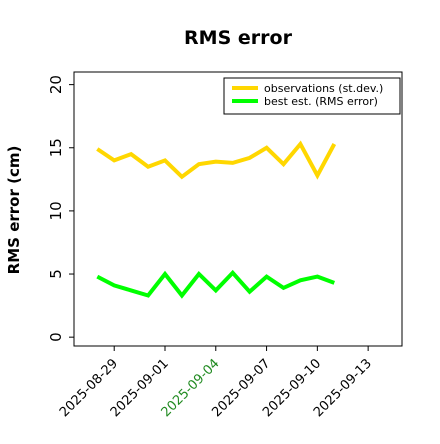  What do you see at coordinates (321, 101) in the screenshot?
I see `legend-label: best est. (RMS error)` at bounding box center [321, 101].